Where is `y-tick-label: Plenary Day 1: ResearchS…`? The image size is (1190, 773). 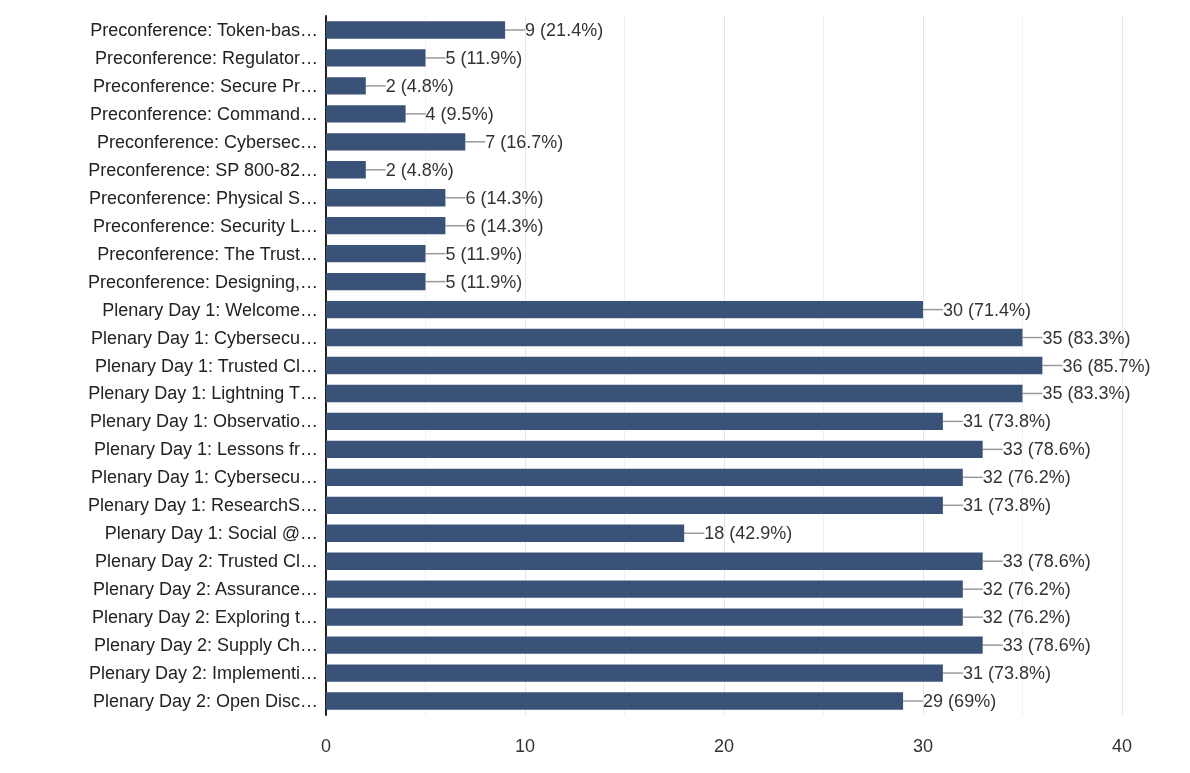 y-tick-label: Plenary Day 1: ResearchS… is located at coordinates (202, 505).